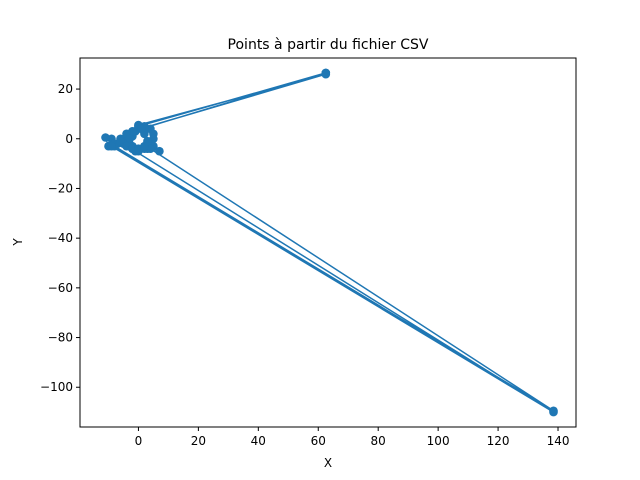 Image resolution: width=640 pixels, height=480 pixels. Describe the element at coordinates (328, 45) in the screenshot. I see `chart-title: Points à partir du fichier CSV` at that location.